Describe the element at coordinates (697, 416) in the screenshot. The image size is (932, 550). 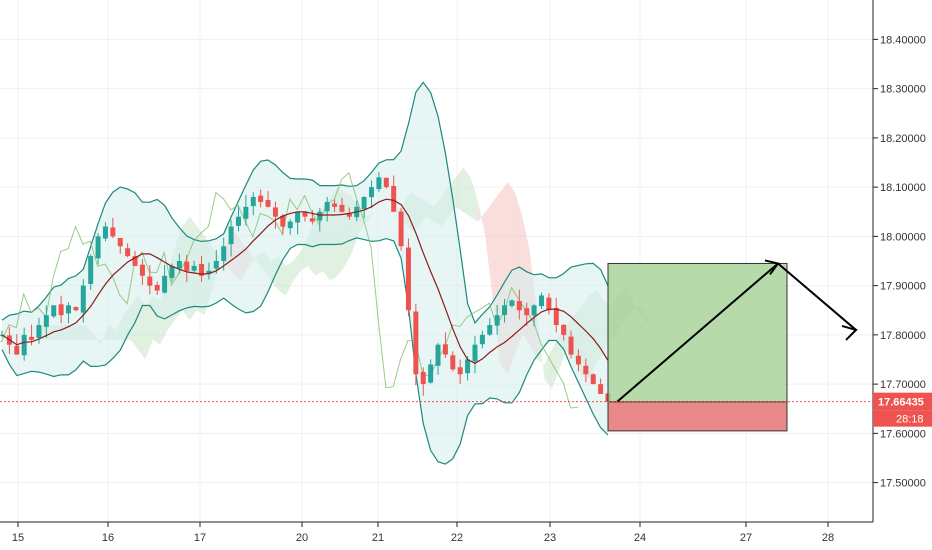
I see `stop-zone` at that location.